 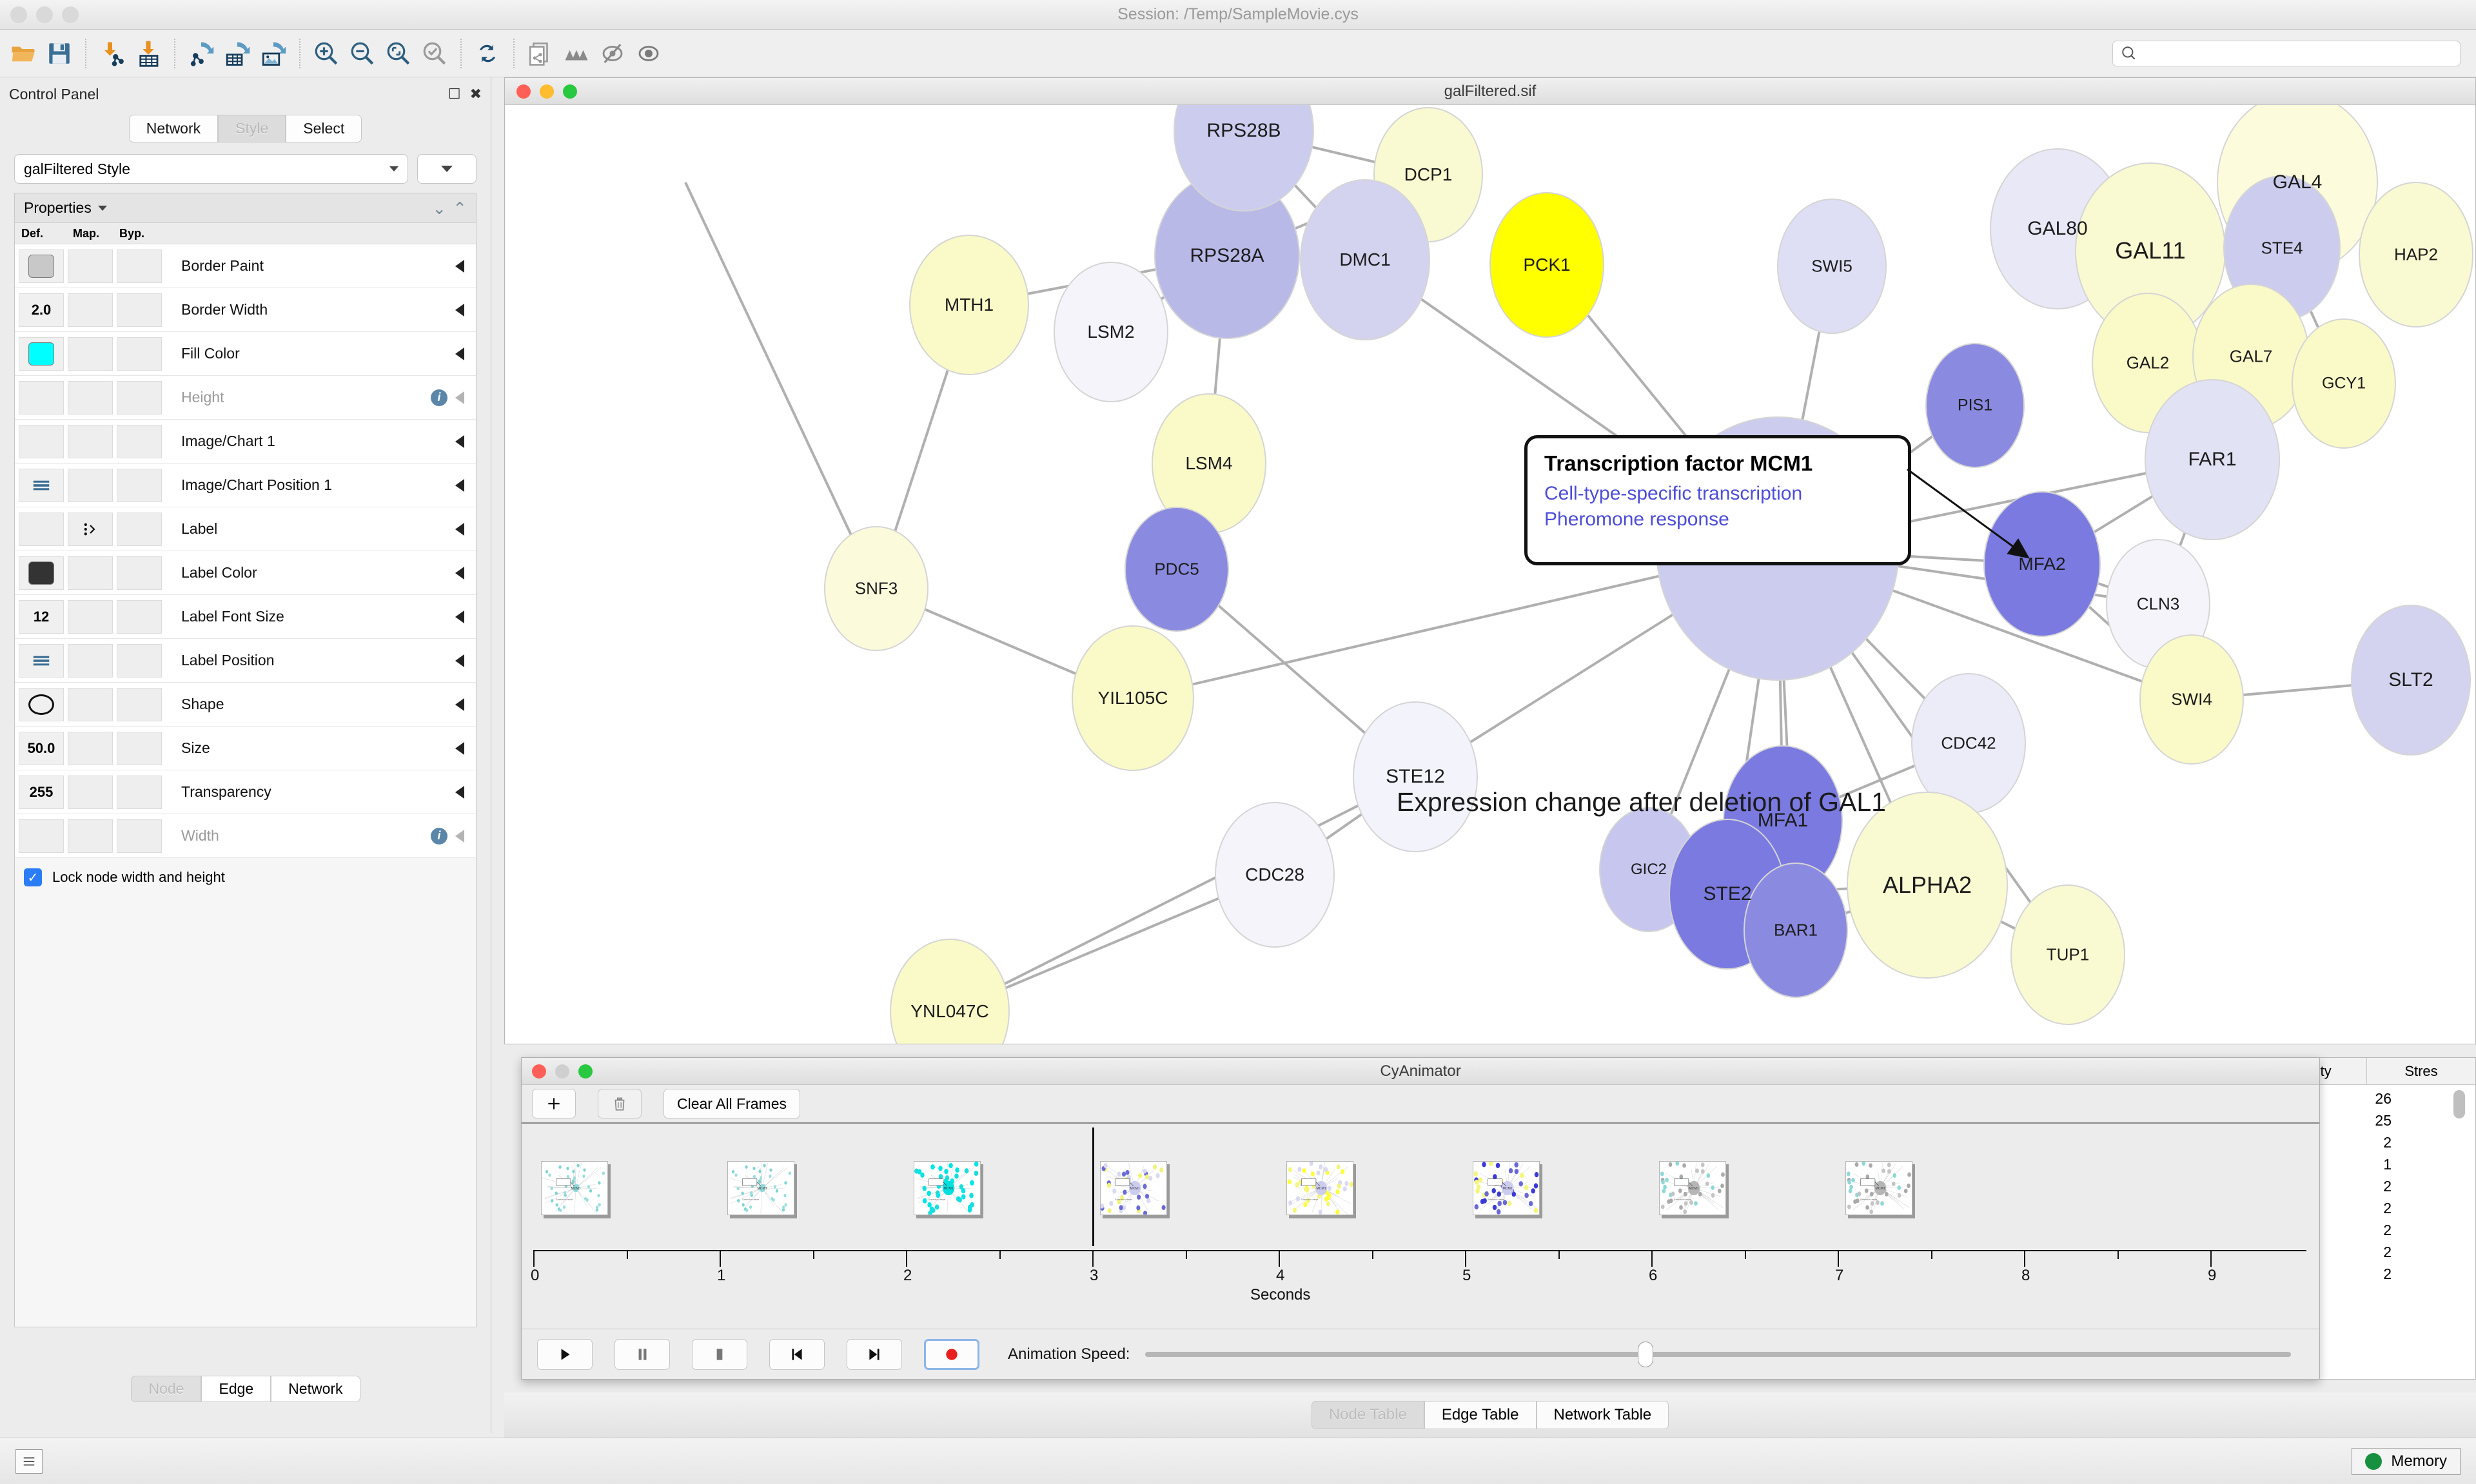 I want to click on cyanimator-window-controls, so click(x=562, y=1071).